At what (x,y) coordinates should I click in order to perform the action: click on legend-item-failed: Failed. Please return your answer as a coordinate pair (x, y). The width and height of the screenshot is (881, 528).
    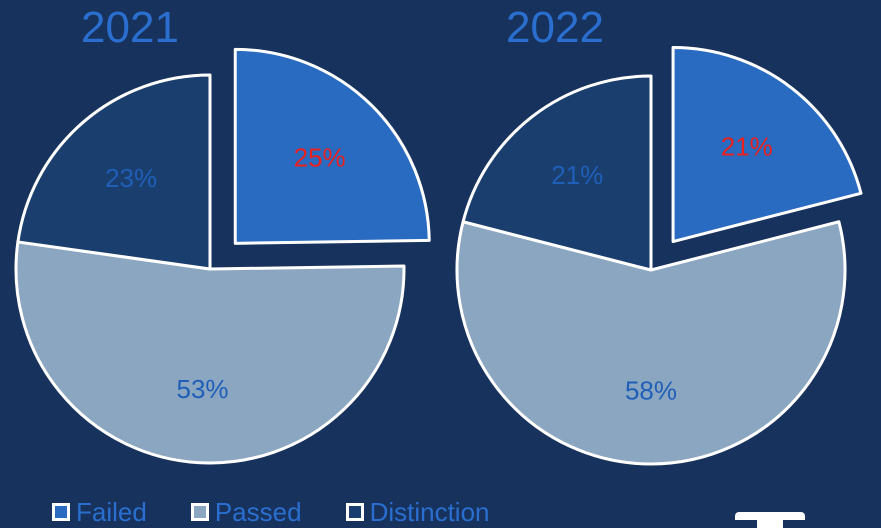
    Looking at the image, I should click on (99, 512).